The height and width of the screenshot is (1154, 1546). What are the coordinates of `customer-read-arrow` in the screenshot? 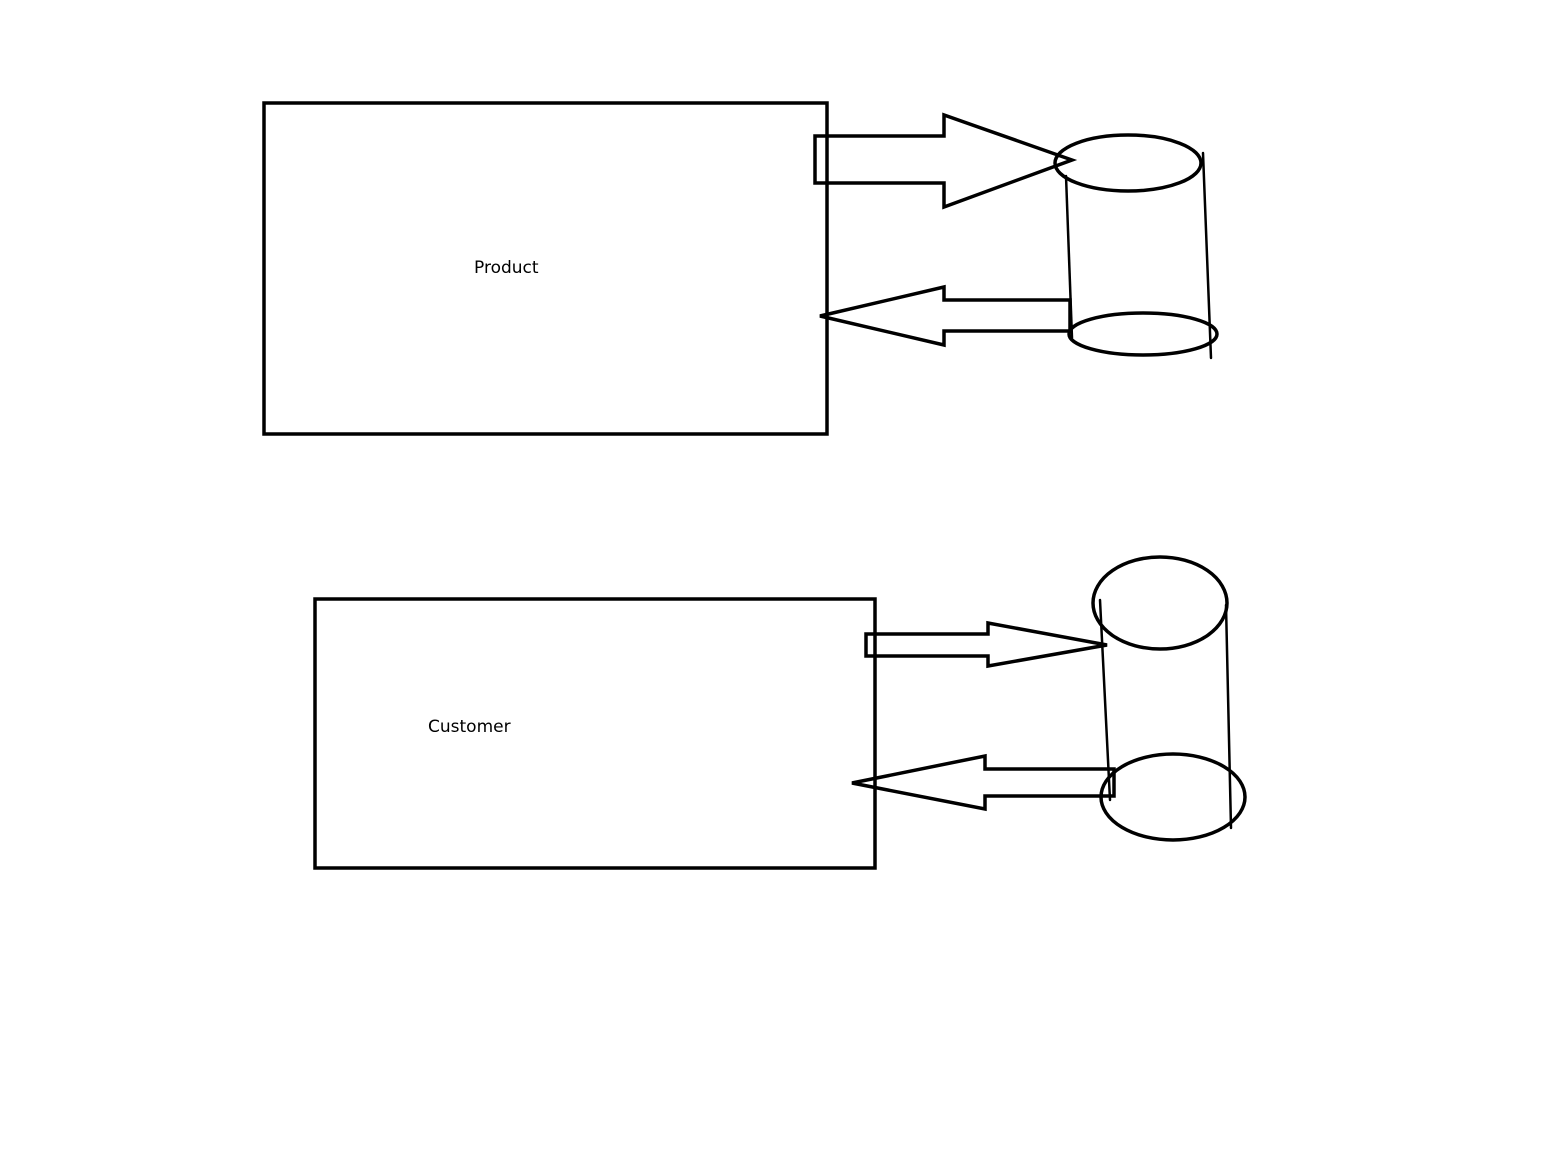 It's located at (983, 782).